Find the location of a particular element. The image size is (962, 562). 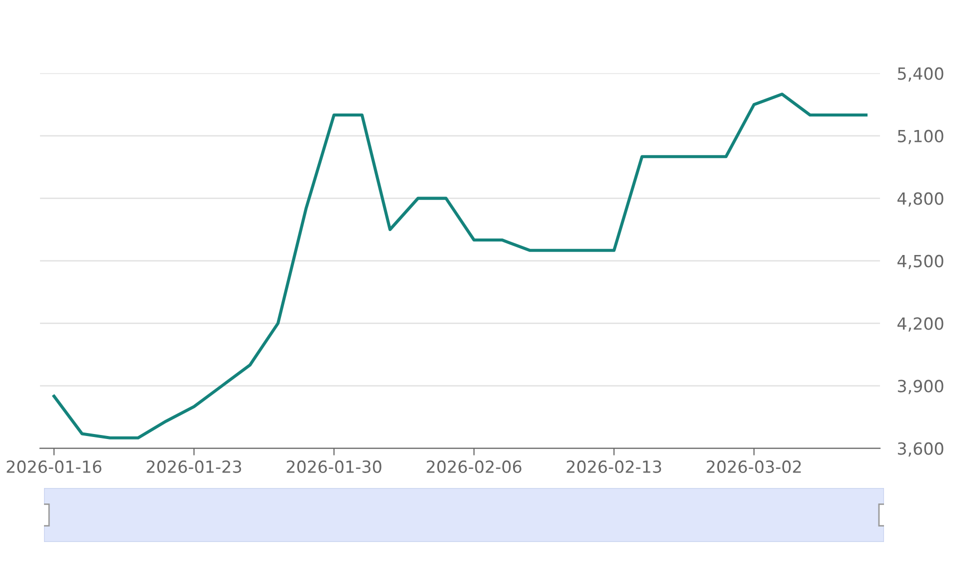

y-tick-label: 5,400 is located at coordinates (921, 74).